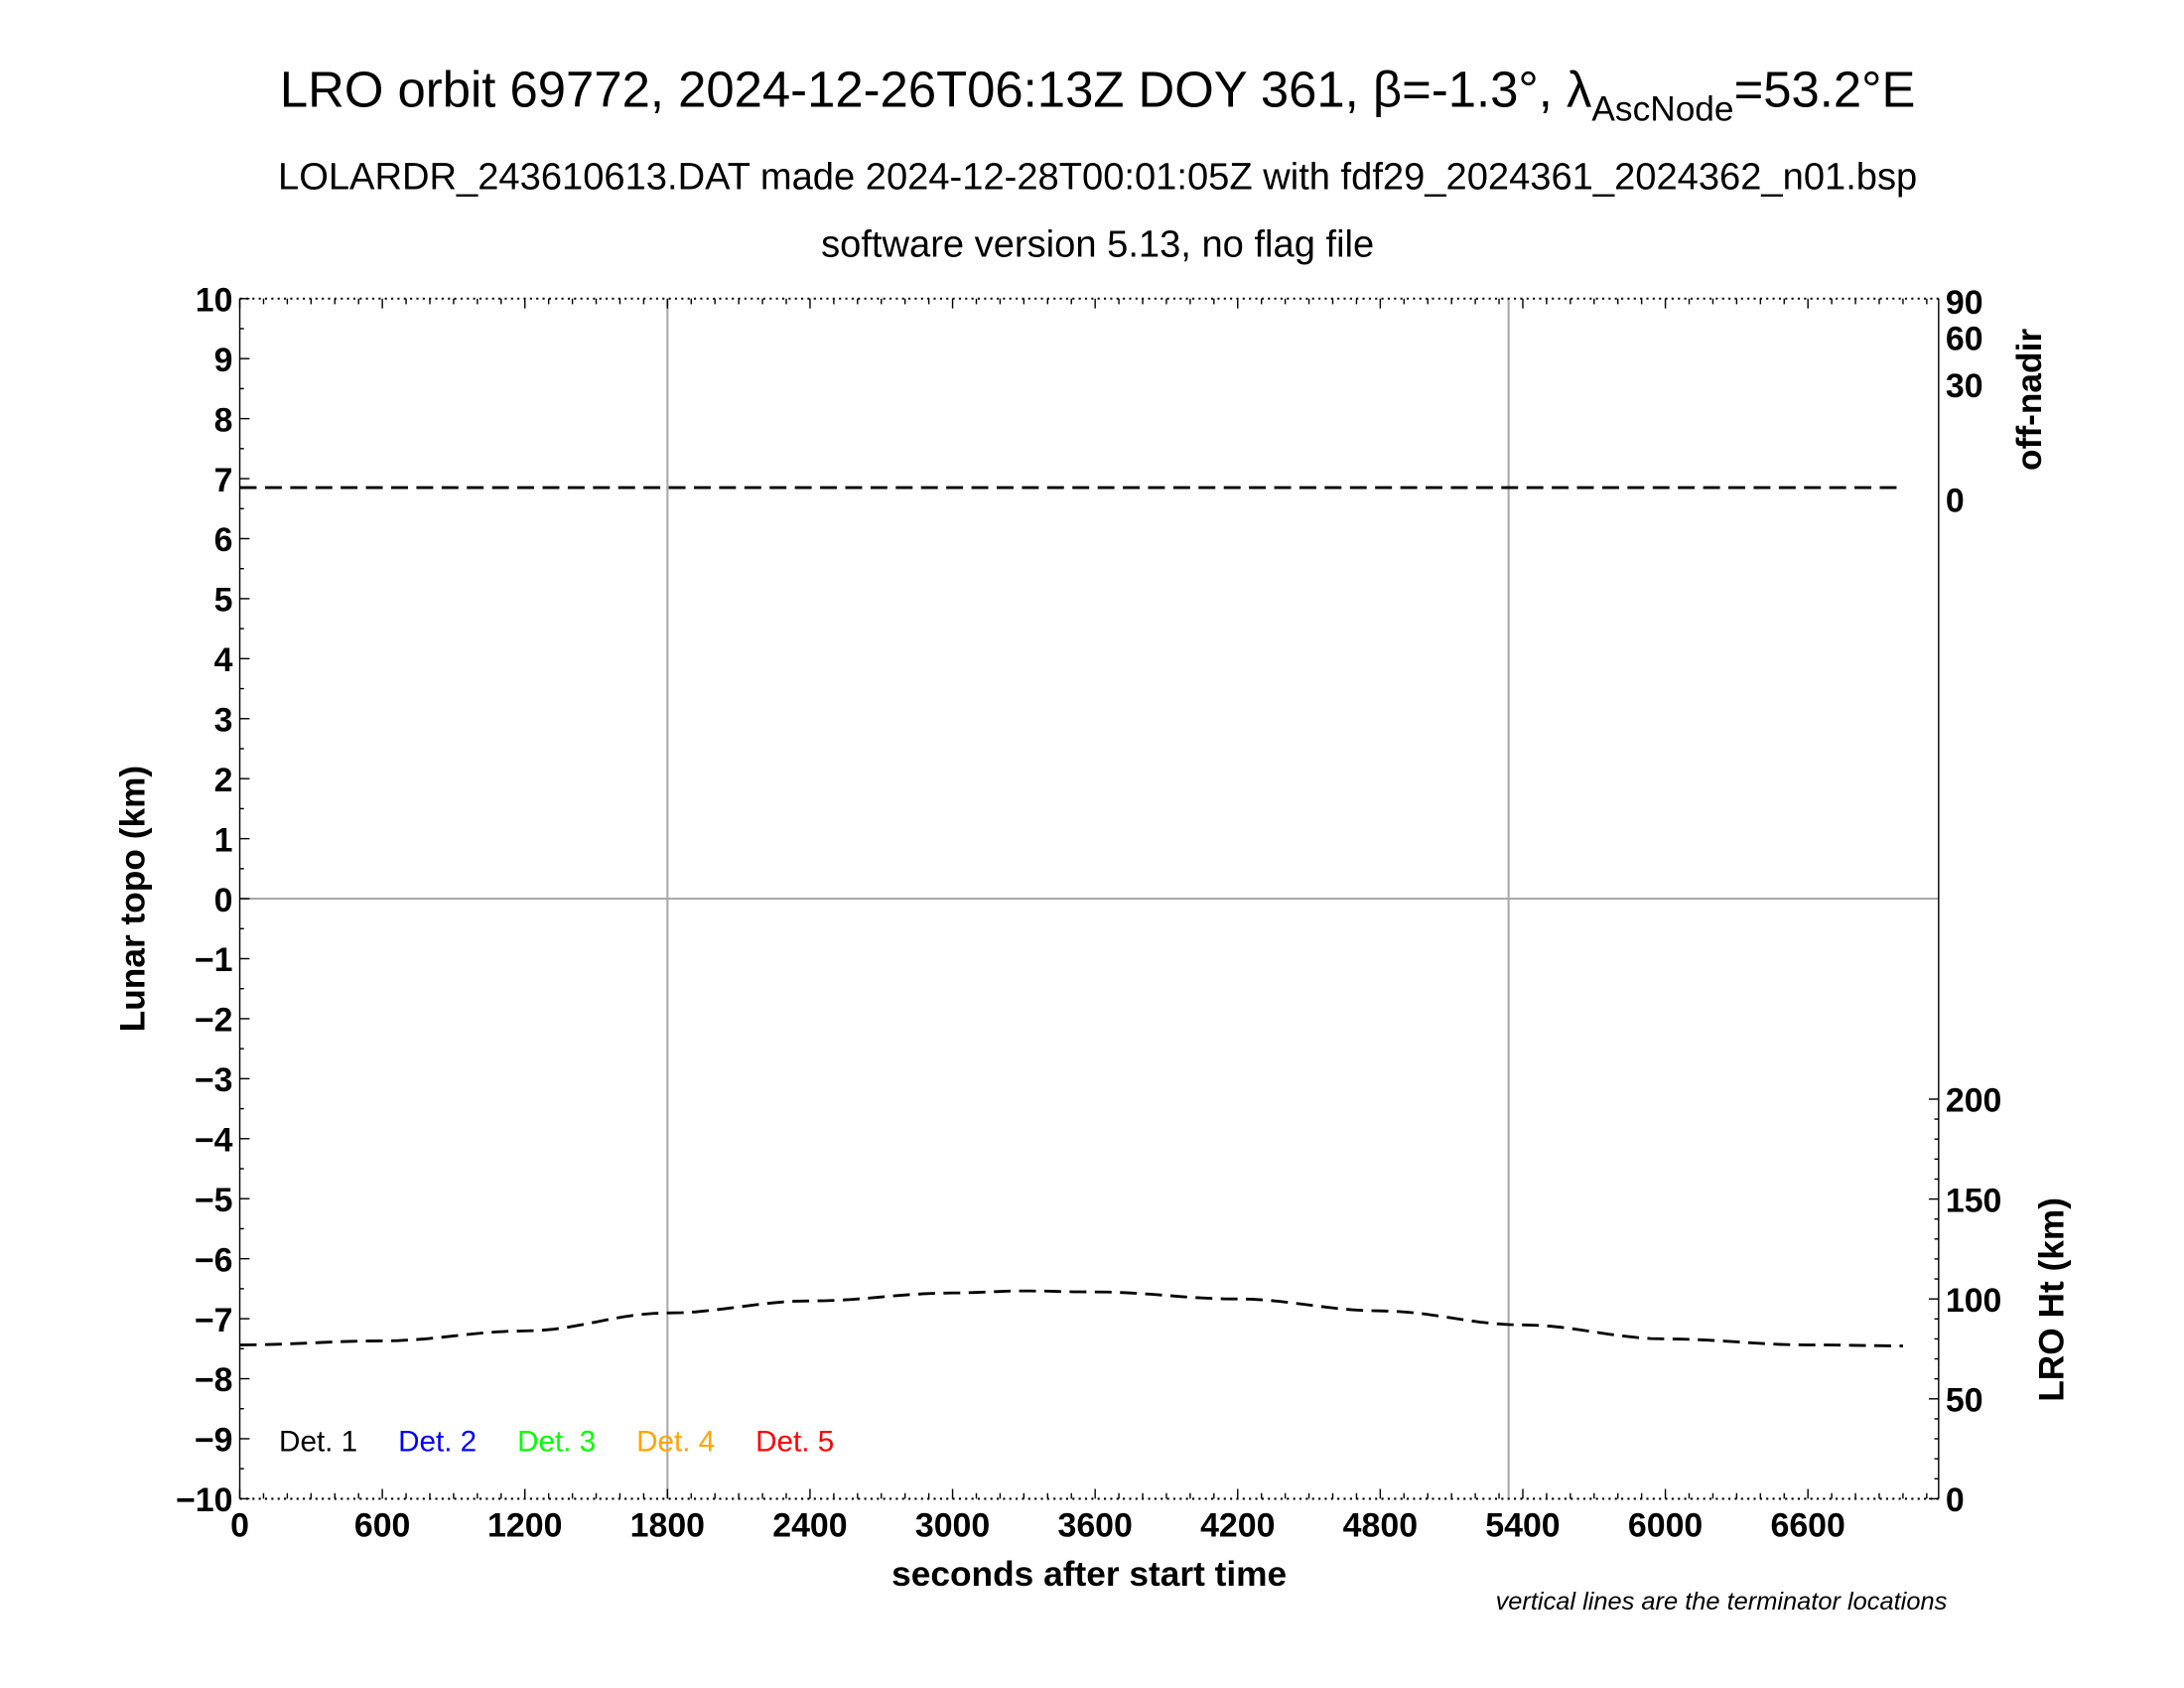 The height and width of the screenshot is (1688, 2184). I want to click on x-tick-label: 600, so click(382, 1526).